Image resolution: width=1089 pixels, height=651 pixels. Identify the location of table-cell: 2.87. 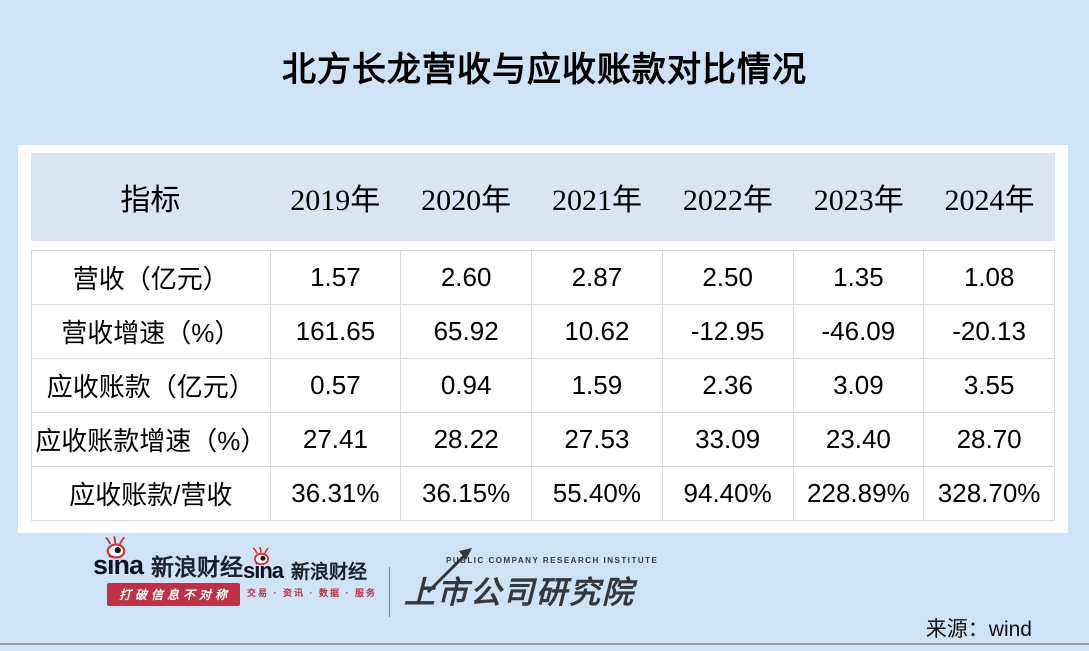
(597, 278).